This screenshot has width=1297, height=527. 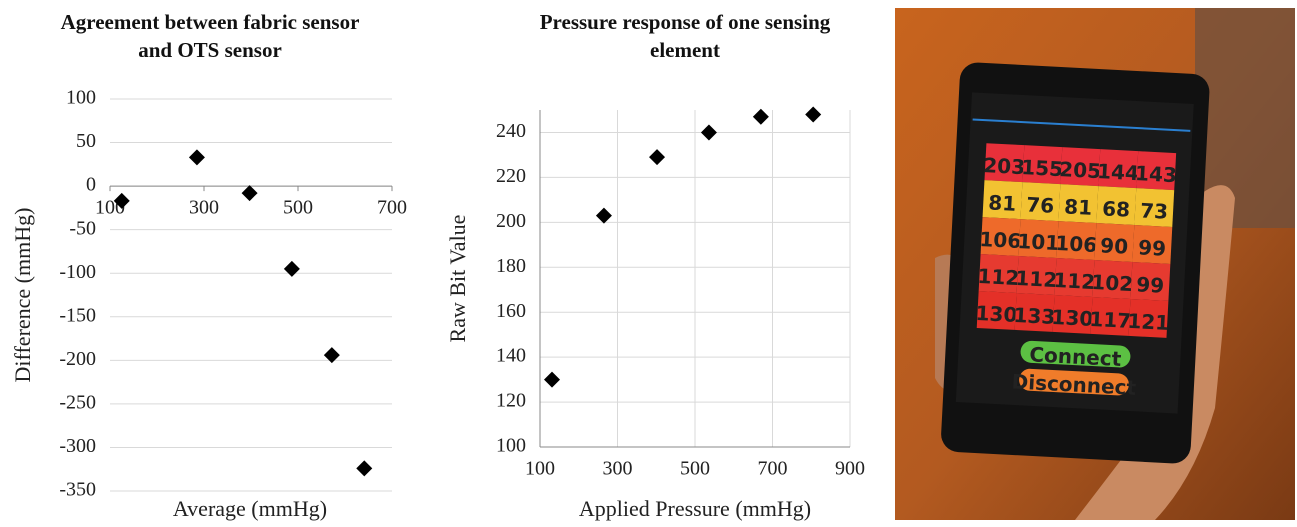 What do you see at coordinates (77, 446) in the screenshot?
I see `y-tick-label: -300` at bounding box center [77, 446].